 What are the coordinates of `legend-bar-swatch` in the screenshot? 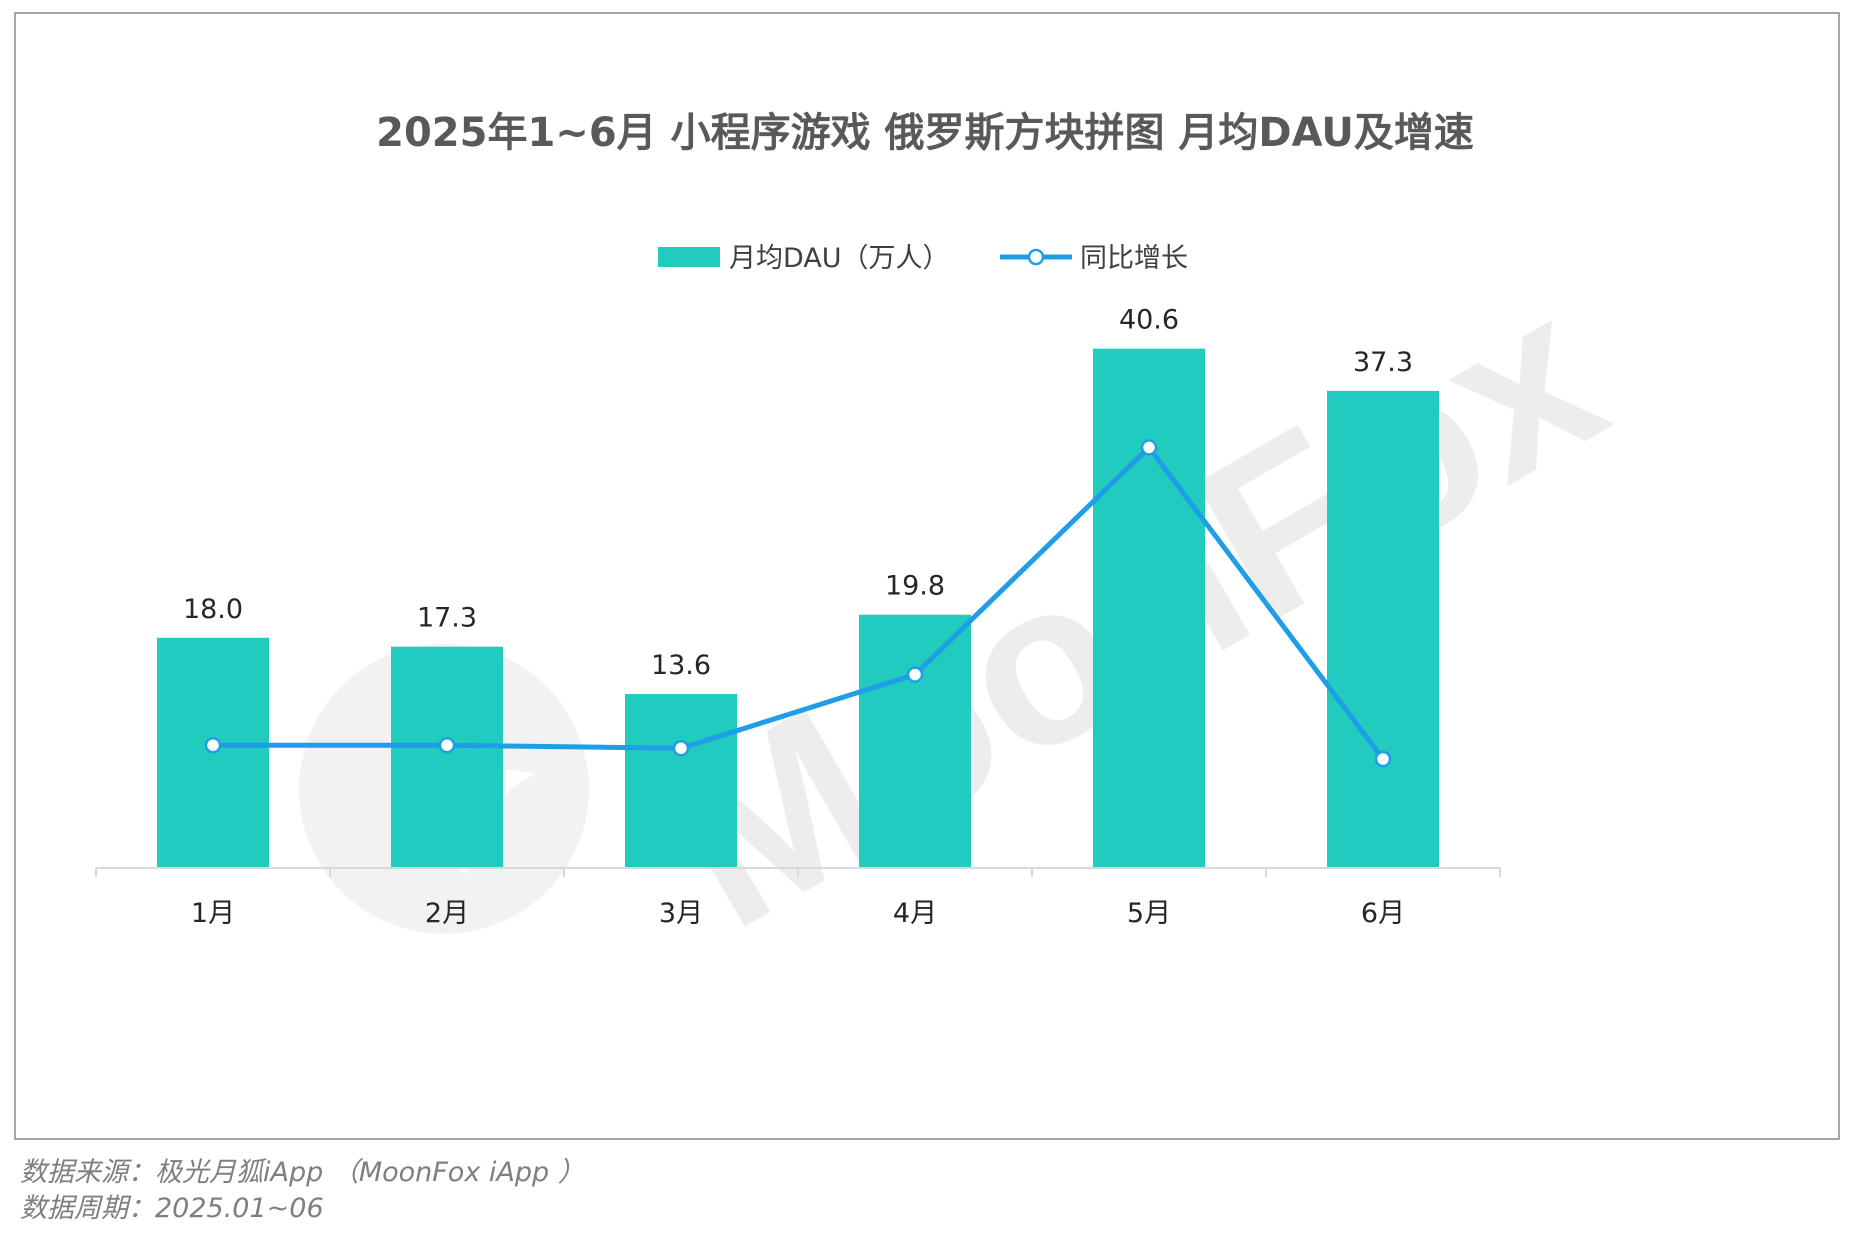 It's located at (689, 257).